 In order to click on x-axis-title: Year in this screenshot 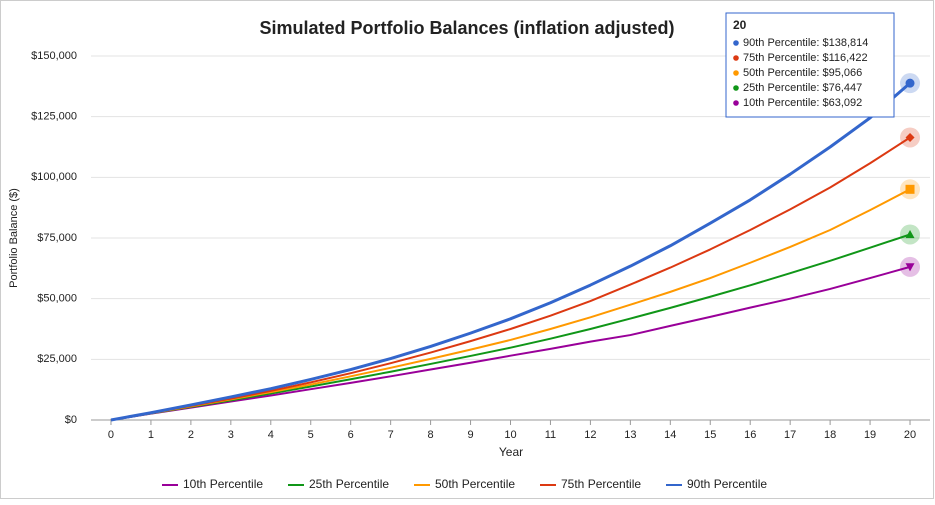, I will do `click(511, 452)`.